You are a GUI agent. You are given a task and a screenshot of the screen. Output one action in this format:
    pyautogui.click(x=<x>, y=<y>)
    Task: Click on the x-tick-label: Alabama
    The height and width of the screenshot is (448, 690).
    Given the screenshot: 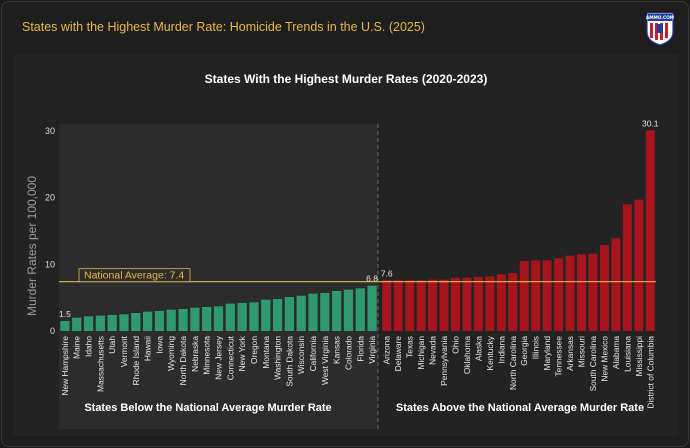 What is the action you would take?
    pyautogui.click(x=616, y=352)
    